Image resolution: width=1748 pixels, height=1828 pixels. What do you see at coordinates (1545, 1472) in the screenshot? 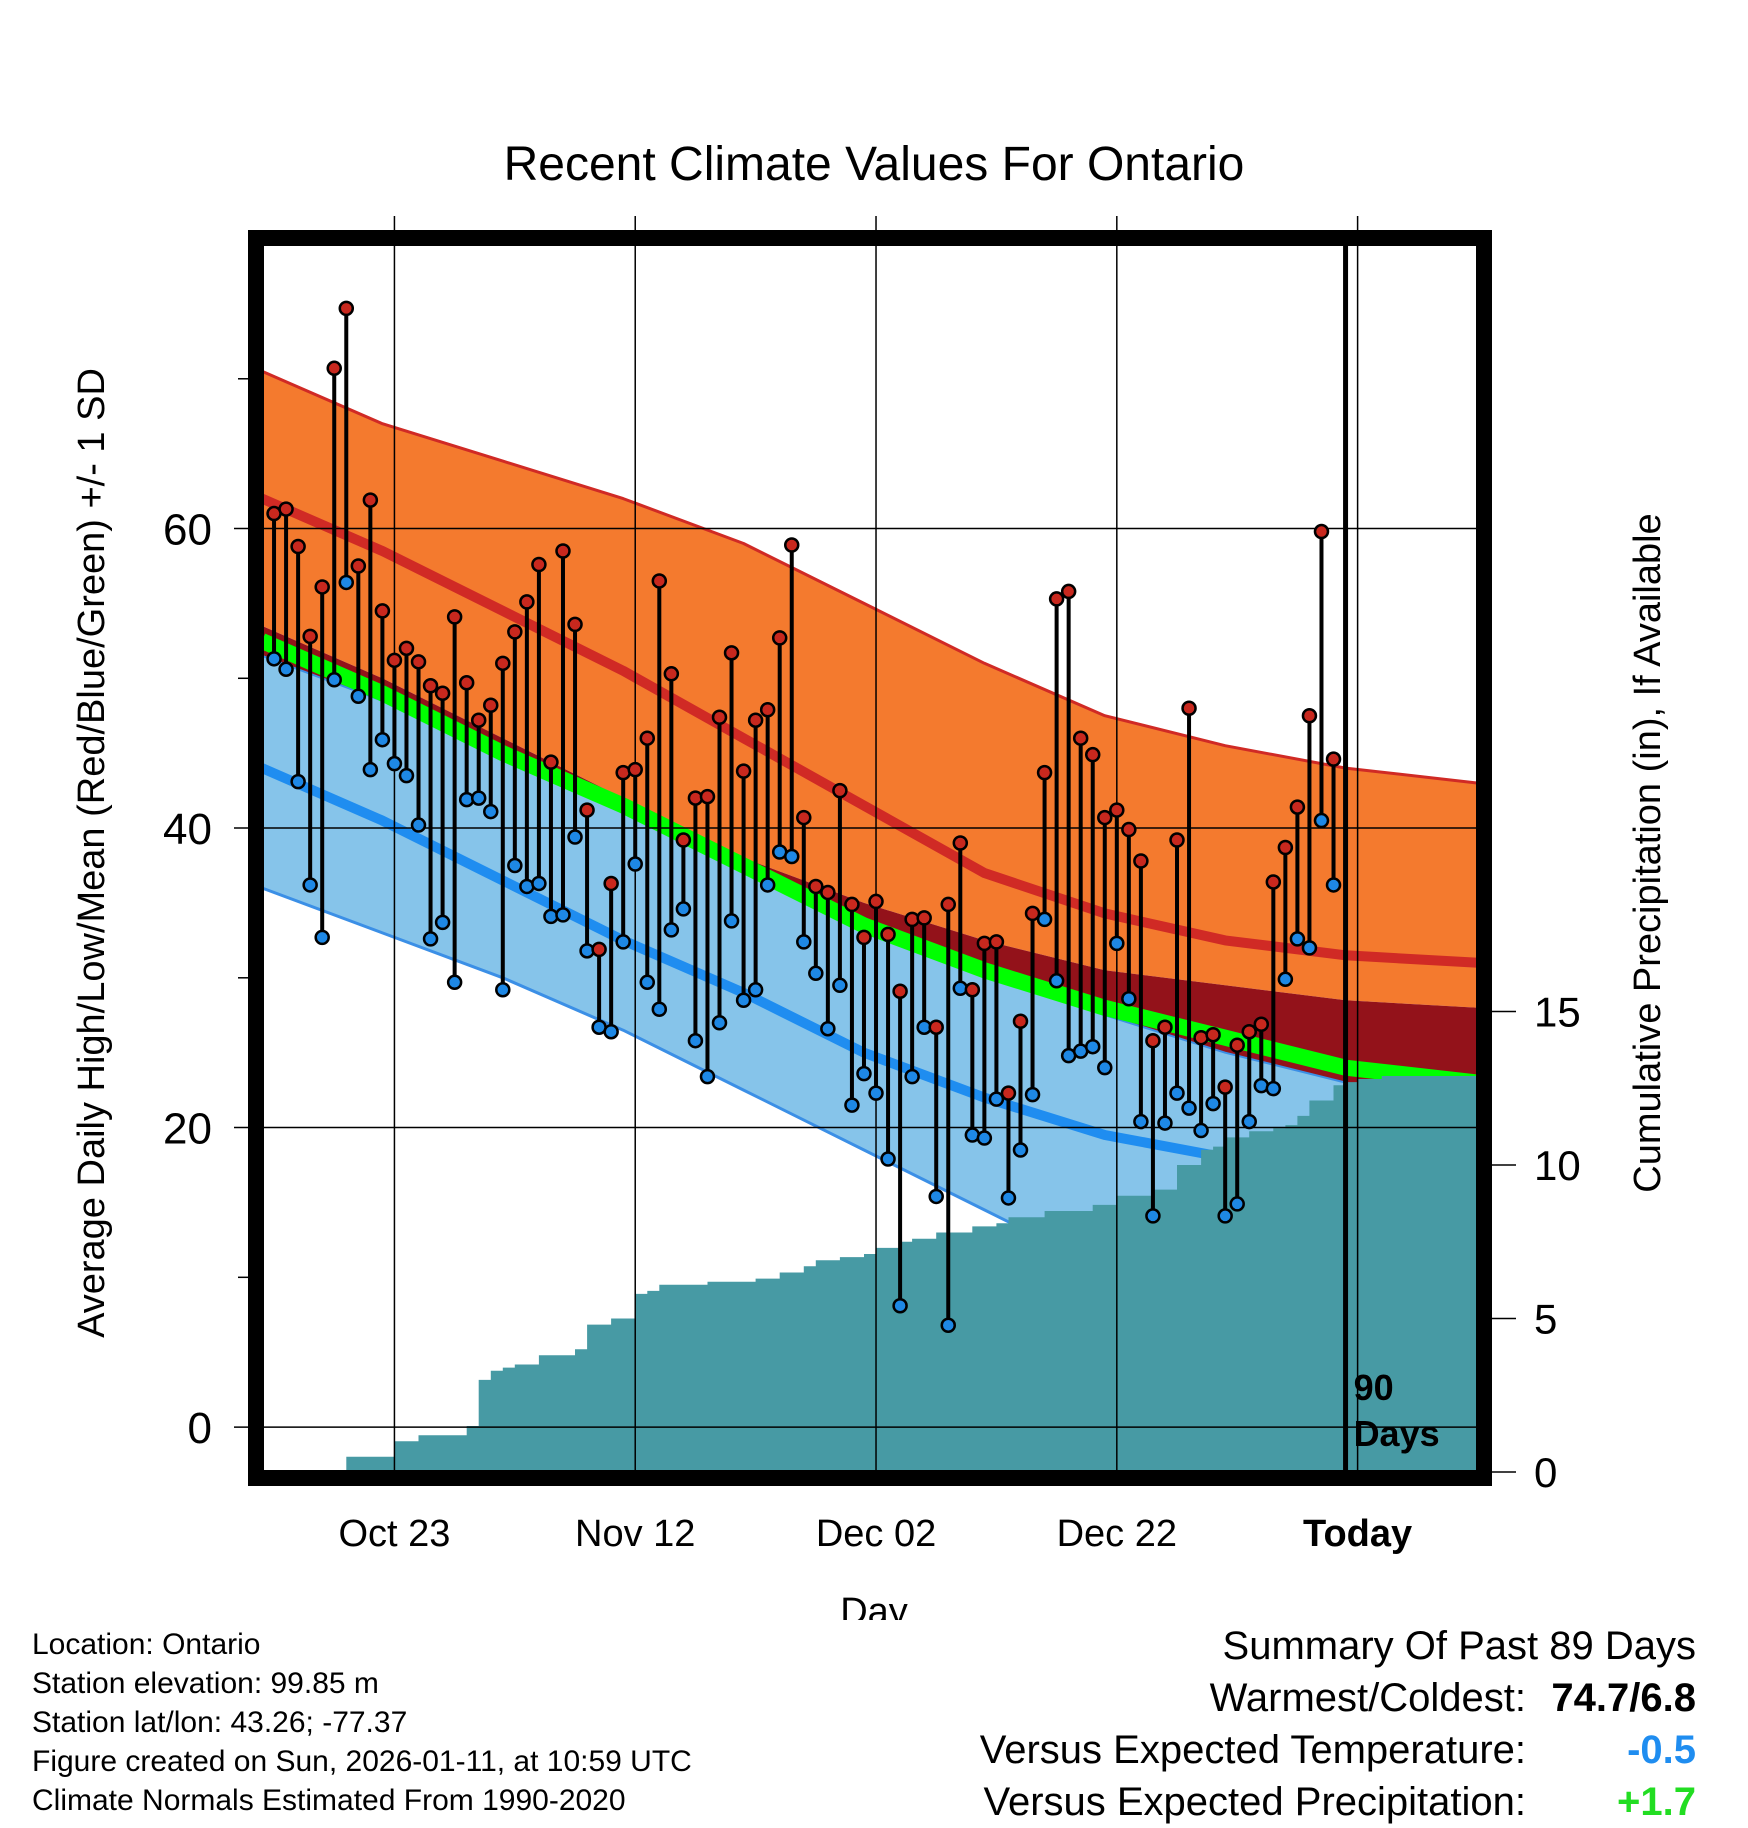
I see `y2-tick-label: 0` at bounding box center [1545, 1472].